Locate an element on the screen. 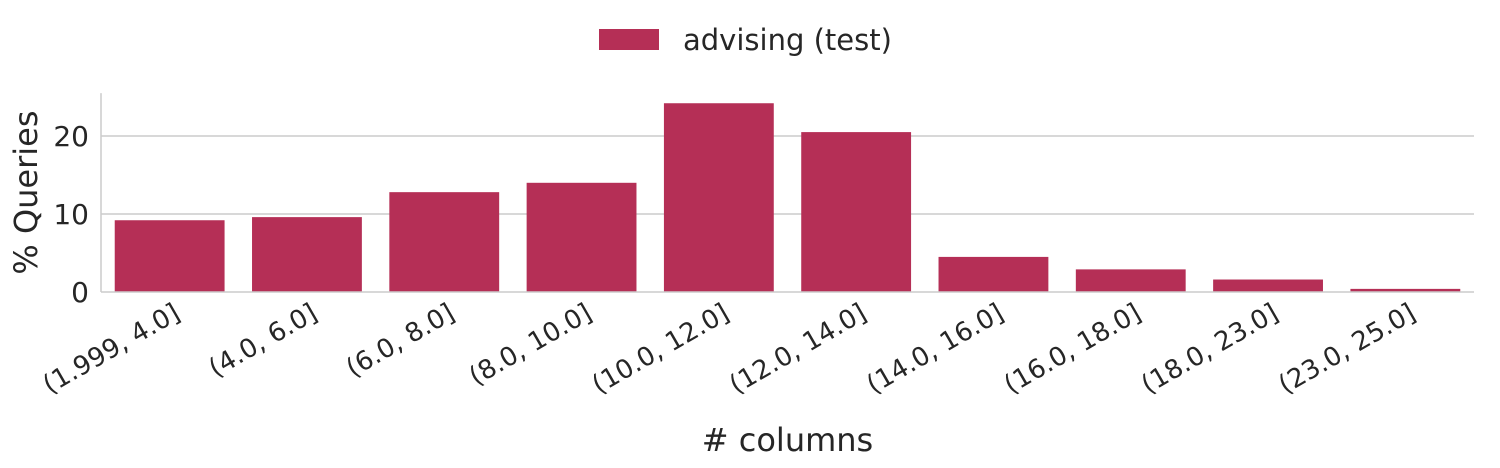  legend-label: advising (test) is located at coordinates (787, 40).